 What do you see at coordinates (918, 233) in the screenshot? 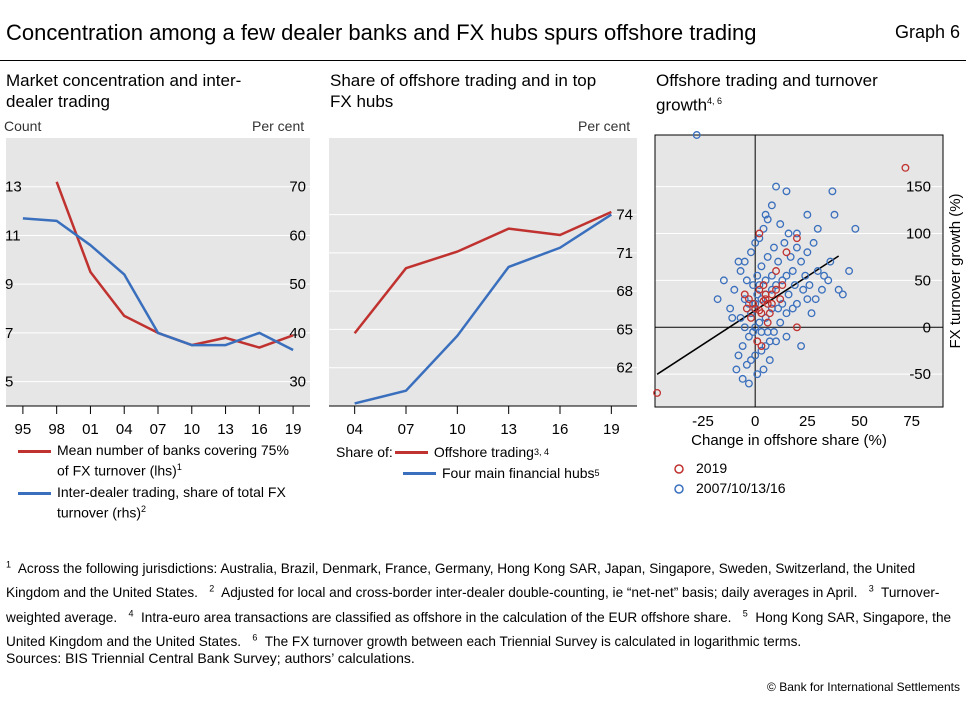
I see `chart3-y-tick-label: 100` at bounding box center [918, 233].